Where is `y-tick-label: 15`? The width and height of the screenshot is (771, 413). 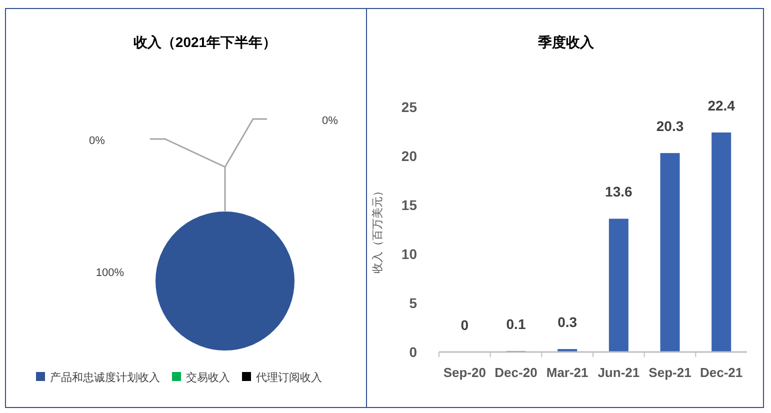
y-tick-label: 15 is located at coordinates (409, 205).